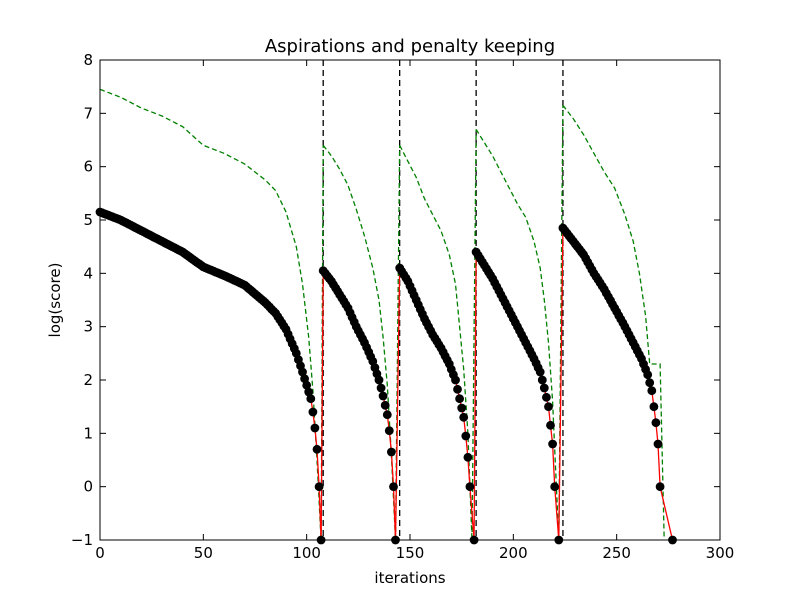 The image size is (800, 600). What do you see at coordinates (306, 553) in the screenshot?
I see `x-tick-label: 100` at bounding box center [306, 553].